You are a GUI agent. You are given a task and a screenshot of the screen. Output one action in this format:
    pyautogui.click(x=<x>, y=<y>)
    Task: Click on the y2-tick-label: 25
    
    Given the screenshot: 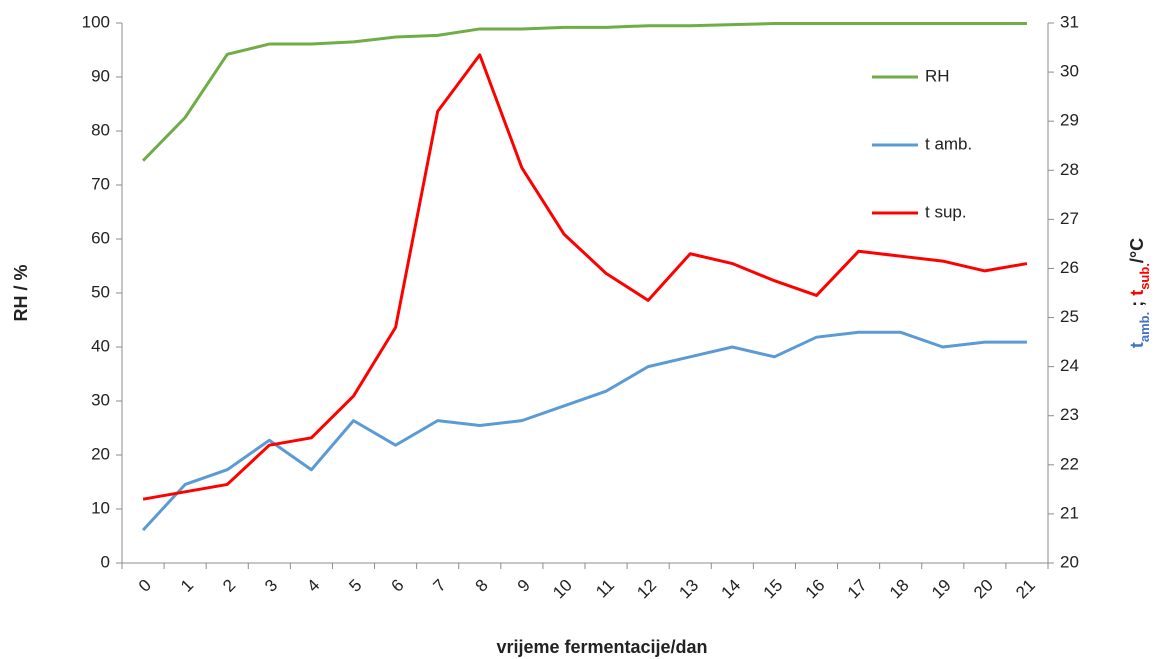 What is the action you would take?
    pyautogui.click(x=1069, y=316)
    